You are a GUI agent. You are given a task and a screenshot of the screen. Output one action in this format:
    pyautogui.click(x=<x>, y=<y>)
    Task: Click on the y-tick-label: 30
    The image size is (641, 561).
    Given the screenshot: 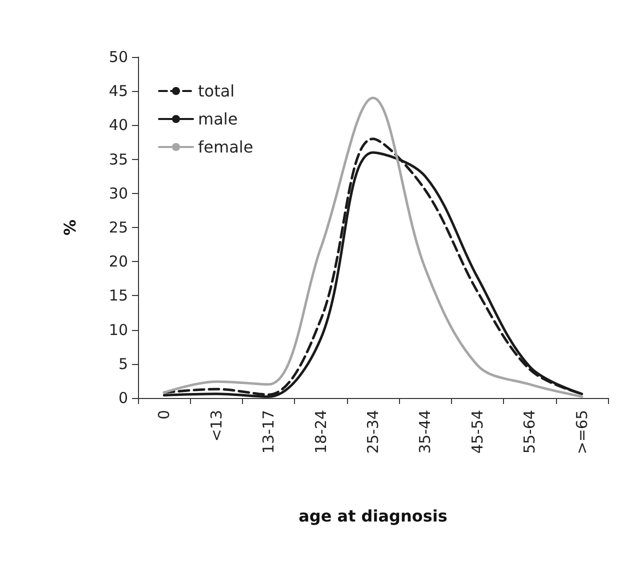 What is the action you would take?
    pyautogui.click(x=118, y=193)
    